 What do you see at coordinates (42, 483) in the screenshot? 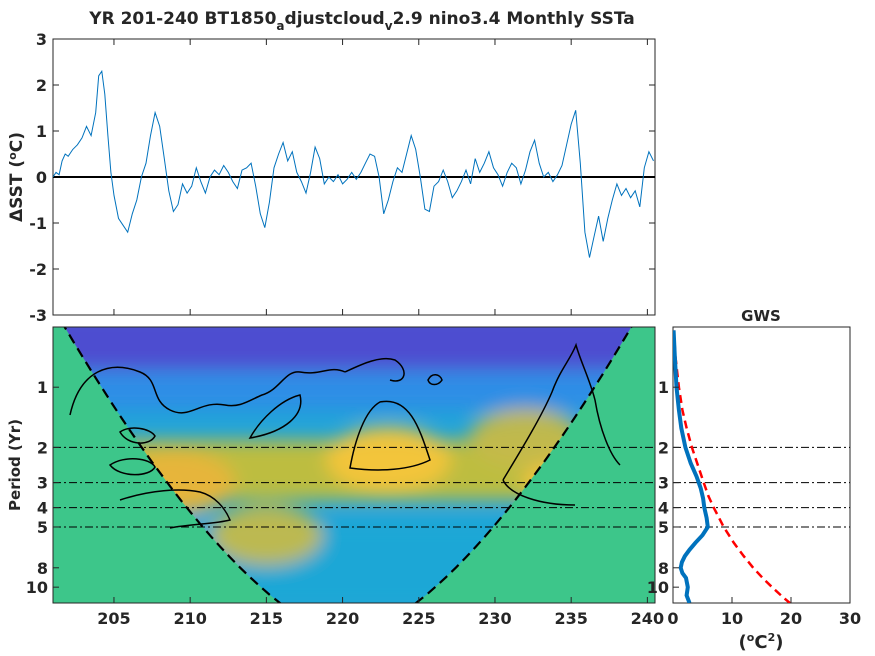
I see `wavelet-y-tick-label: 3` at bounding box center [42, 483].